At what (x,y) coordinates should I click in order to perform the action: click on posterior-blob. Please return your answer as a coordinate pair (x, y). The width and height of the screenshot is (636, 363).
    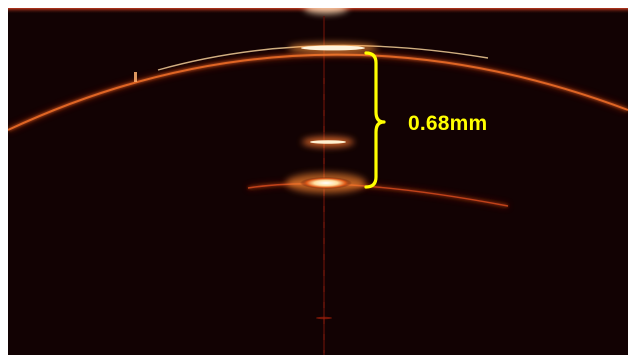
    Looking at the image, I should click on (326, 183).